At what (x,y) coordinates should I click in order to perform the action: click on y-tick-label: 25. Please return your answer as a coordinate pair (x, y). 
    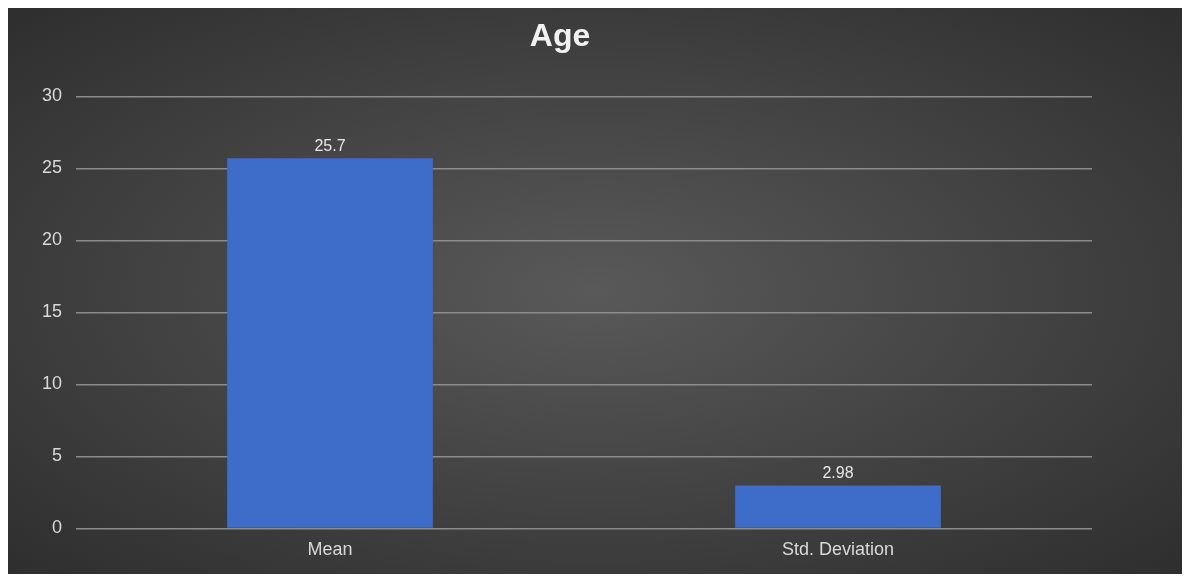
    Looking at the image, I should click on (52, 167).